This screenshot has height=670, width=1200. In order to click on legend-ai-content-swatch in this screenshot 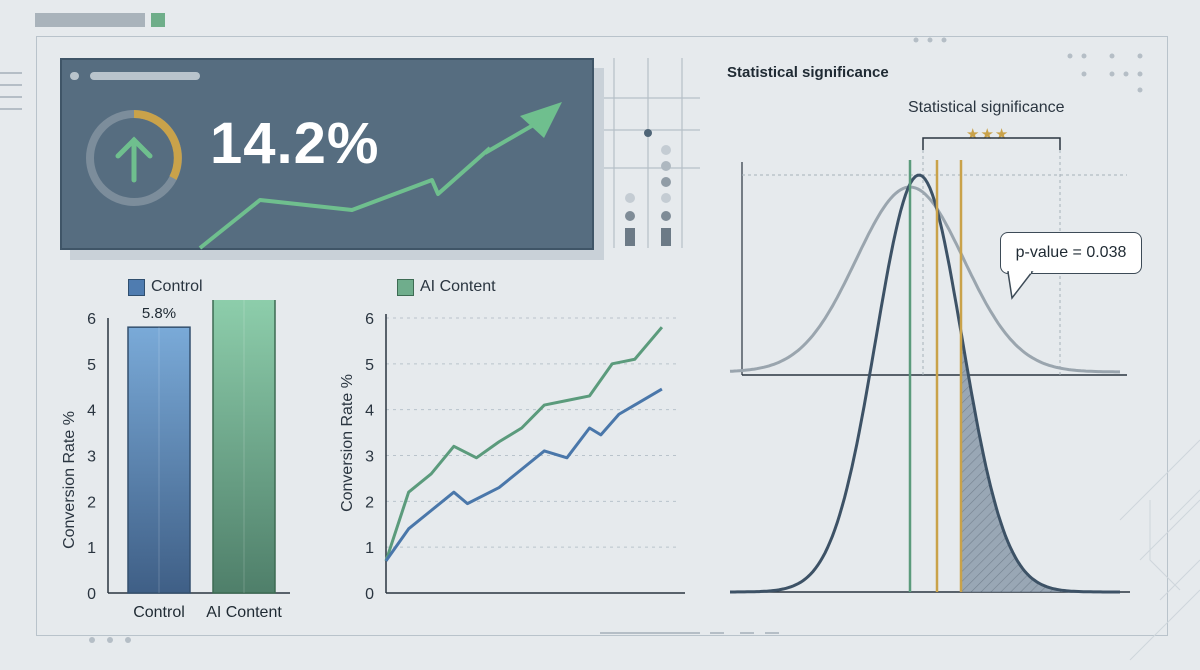, I will do `click(405, 287)`.